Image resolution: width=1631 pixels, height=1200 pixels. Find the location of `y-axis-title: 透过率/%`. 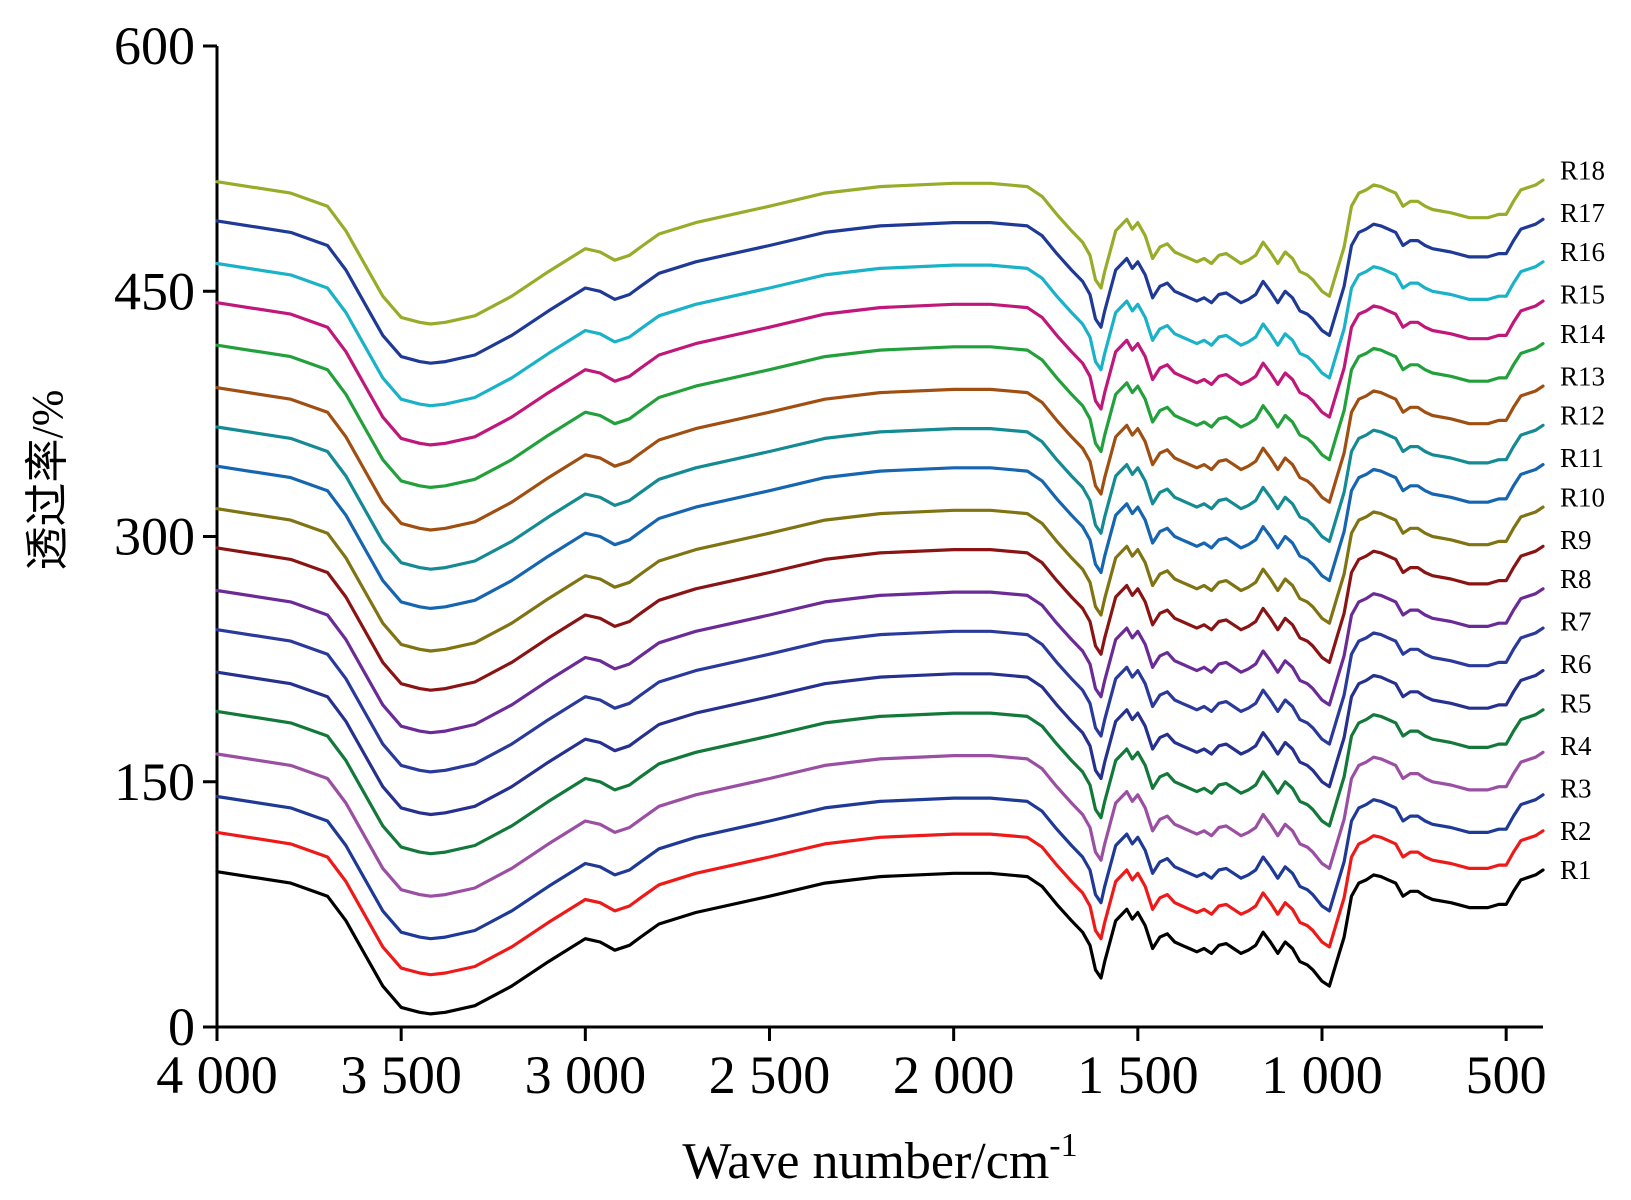

y-axis-title: 透过率/% is located at coordinates (47, 480).